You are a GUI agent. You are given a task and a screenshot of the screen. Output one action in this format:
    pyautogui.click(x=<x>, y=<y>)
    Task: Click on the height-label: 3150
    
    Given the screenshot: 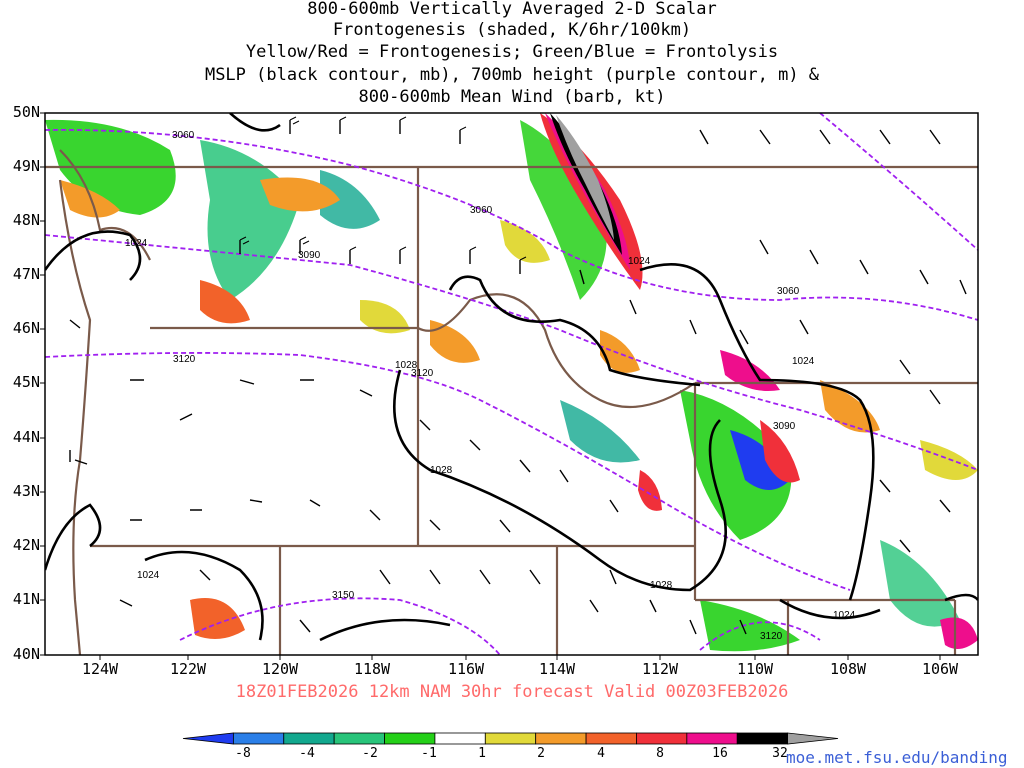 What is the action you would take?
    pyautogui.click(x=343, y=595)
    